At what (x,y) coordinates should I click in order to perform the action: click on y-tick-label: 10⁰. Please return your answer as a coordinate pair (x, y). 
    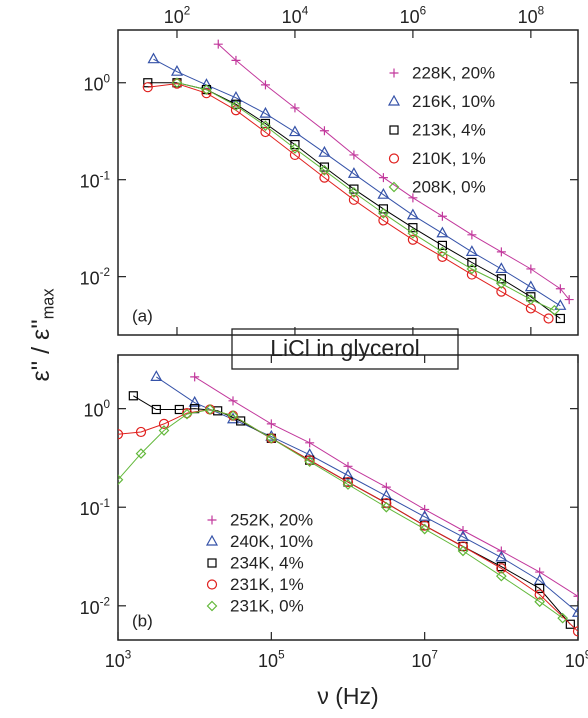
    Looking at the image, I should click on (96, 83).